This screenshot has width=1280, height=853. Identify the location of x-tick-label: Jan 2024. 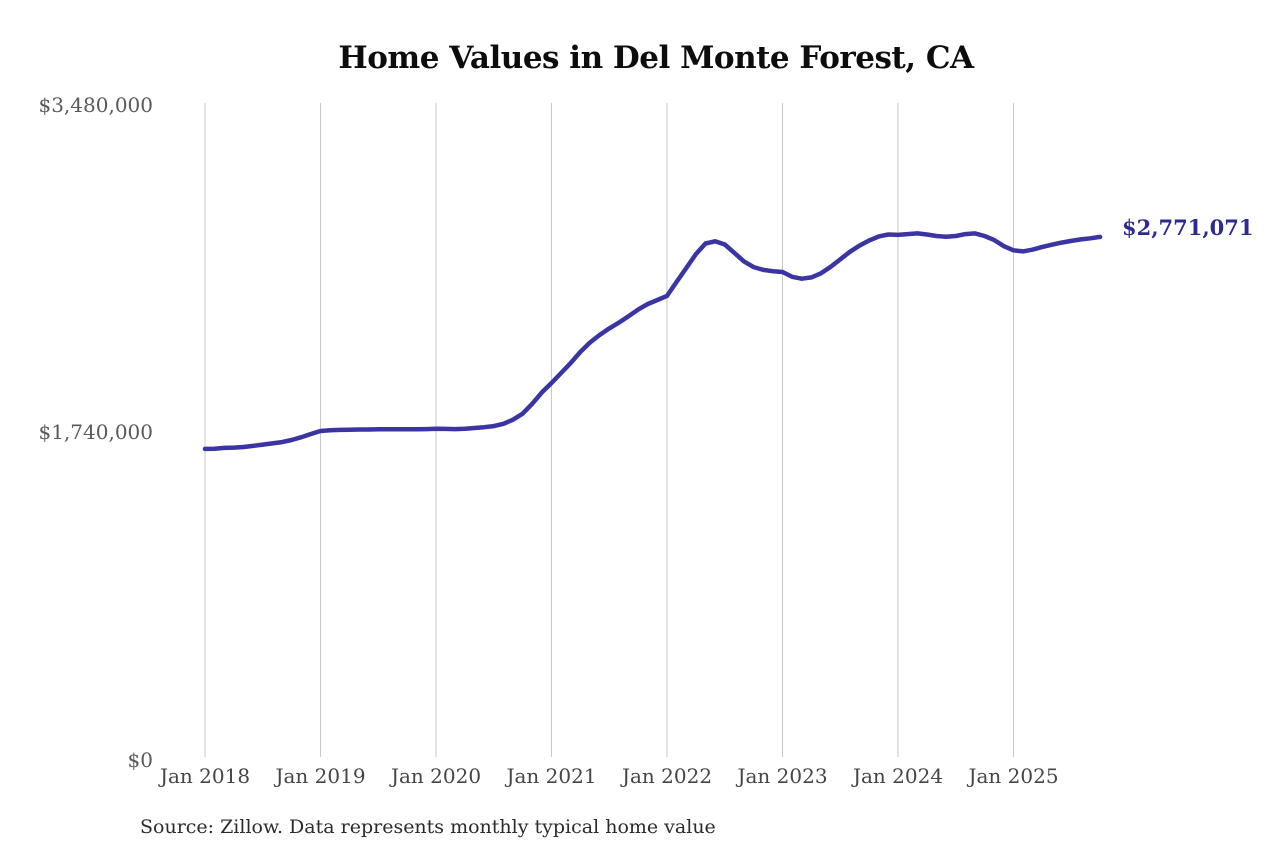
(898, 776).